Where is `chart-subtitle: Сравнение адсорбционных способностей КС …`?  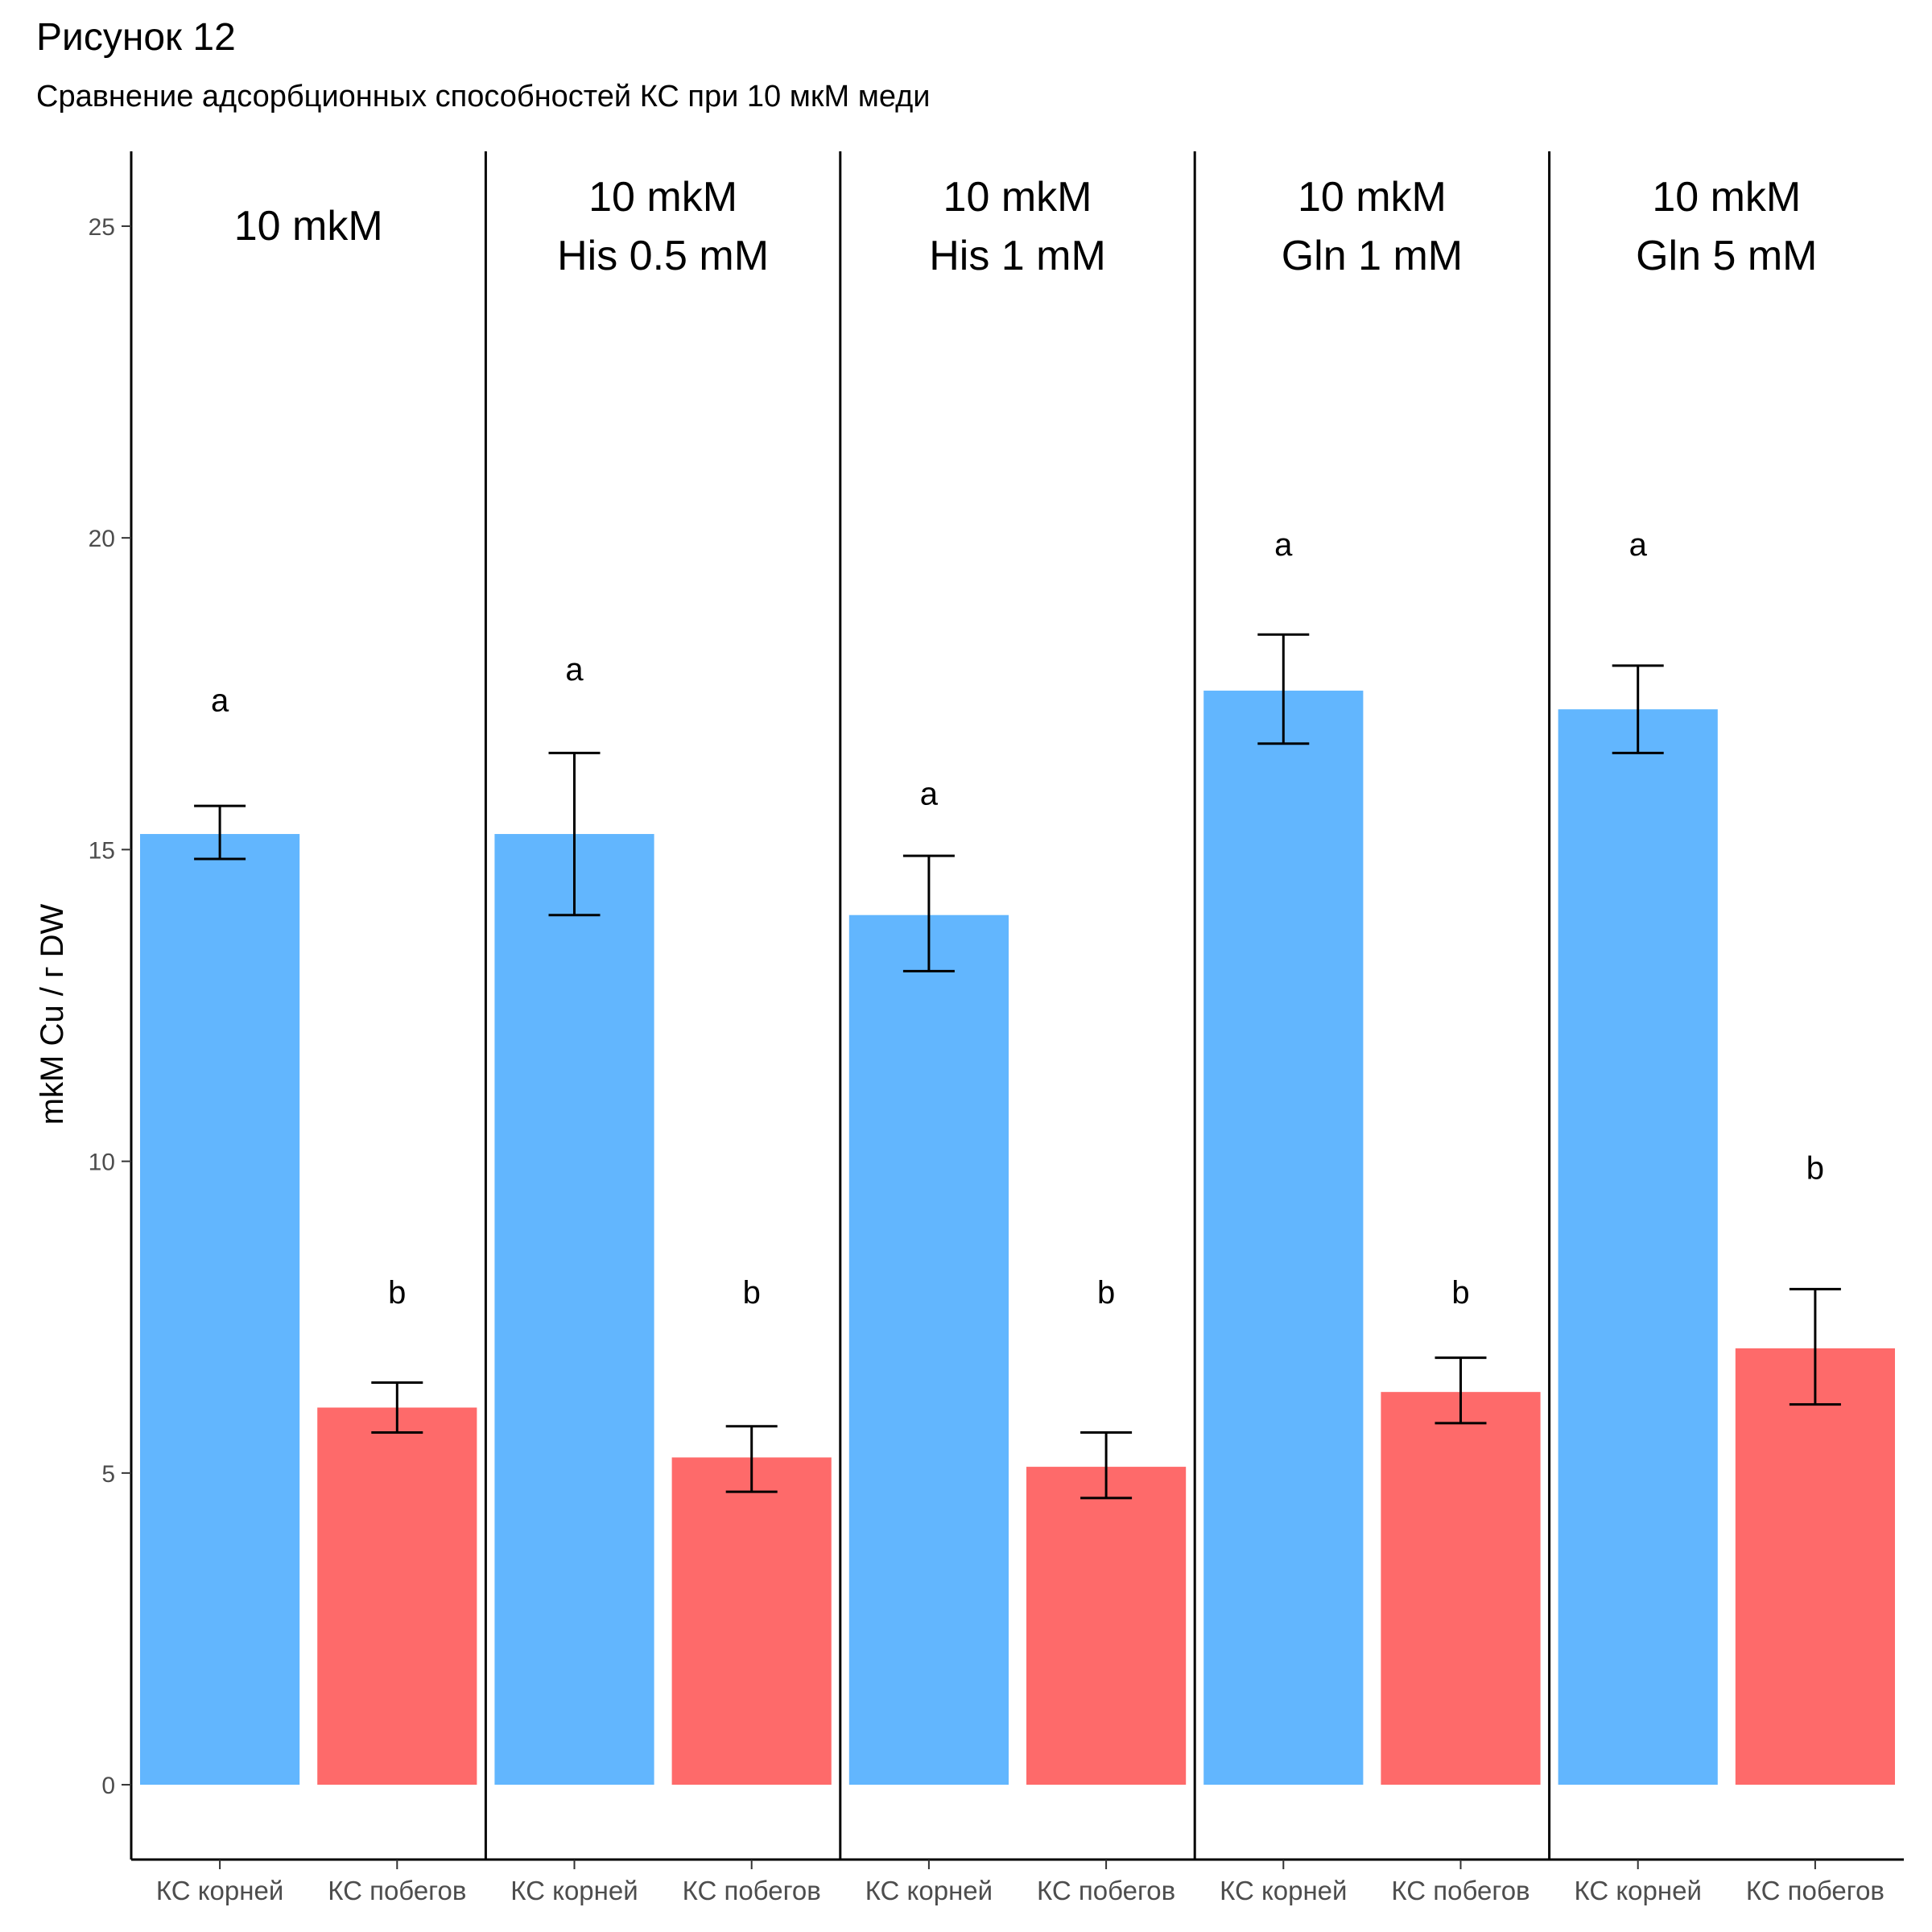
chart-subtitle: Сравнение адсорбционных способностей КС … is located at coordinates (483, 97).